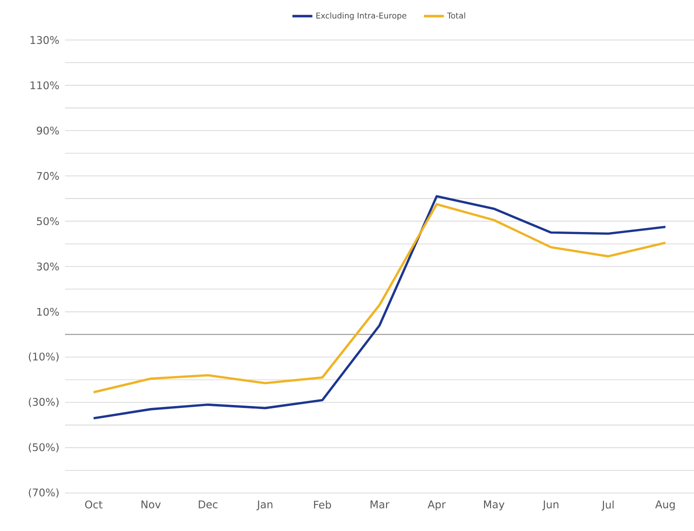 The width and height of the screenshot is (694, 531). What do you see at coordinates (550, 505) in the screenshot?
I see `x-tick-label: Jun` at bounding box center [550, 505].